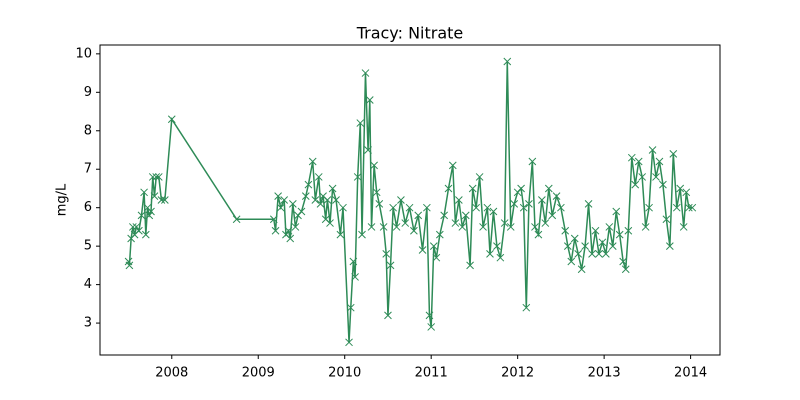  Describe the element at coordinates (88, 323) in the screenshot. I see `y-tick-label: 3` at that location.